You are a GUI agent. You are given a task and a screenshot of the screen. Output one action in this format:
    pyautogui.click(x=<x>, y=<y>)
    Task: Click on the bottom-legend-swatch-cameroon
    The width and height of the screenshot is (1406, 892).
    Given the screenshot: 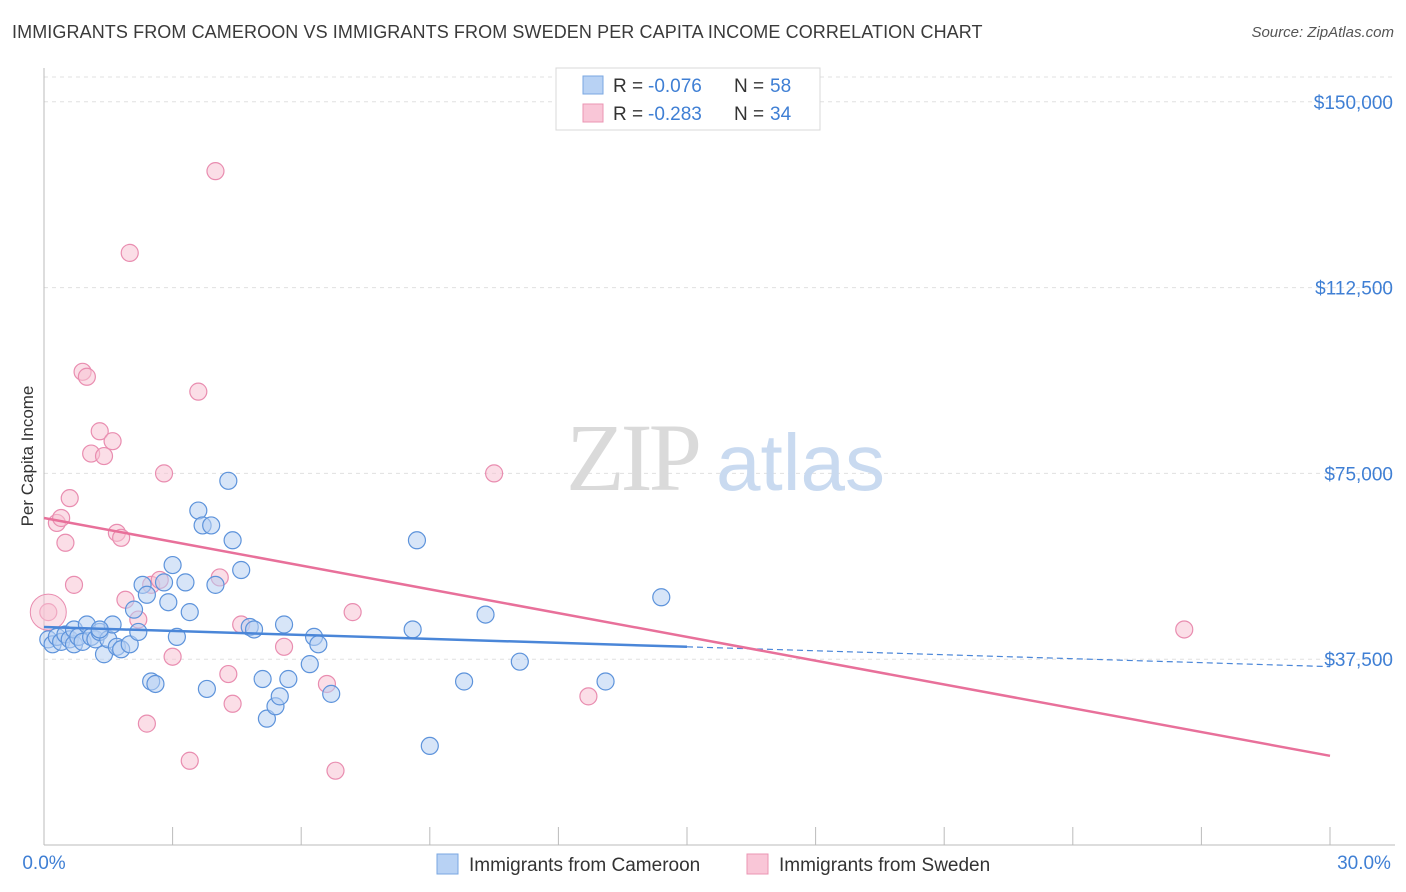 What is the action you would take?
    pyautogui.click(x=447, y=864)
    